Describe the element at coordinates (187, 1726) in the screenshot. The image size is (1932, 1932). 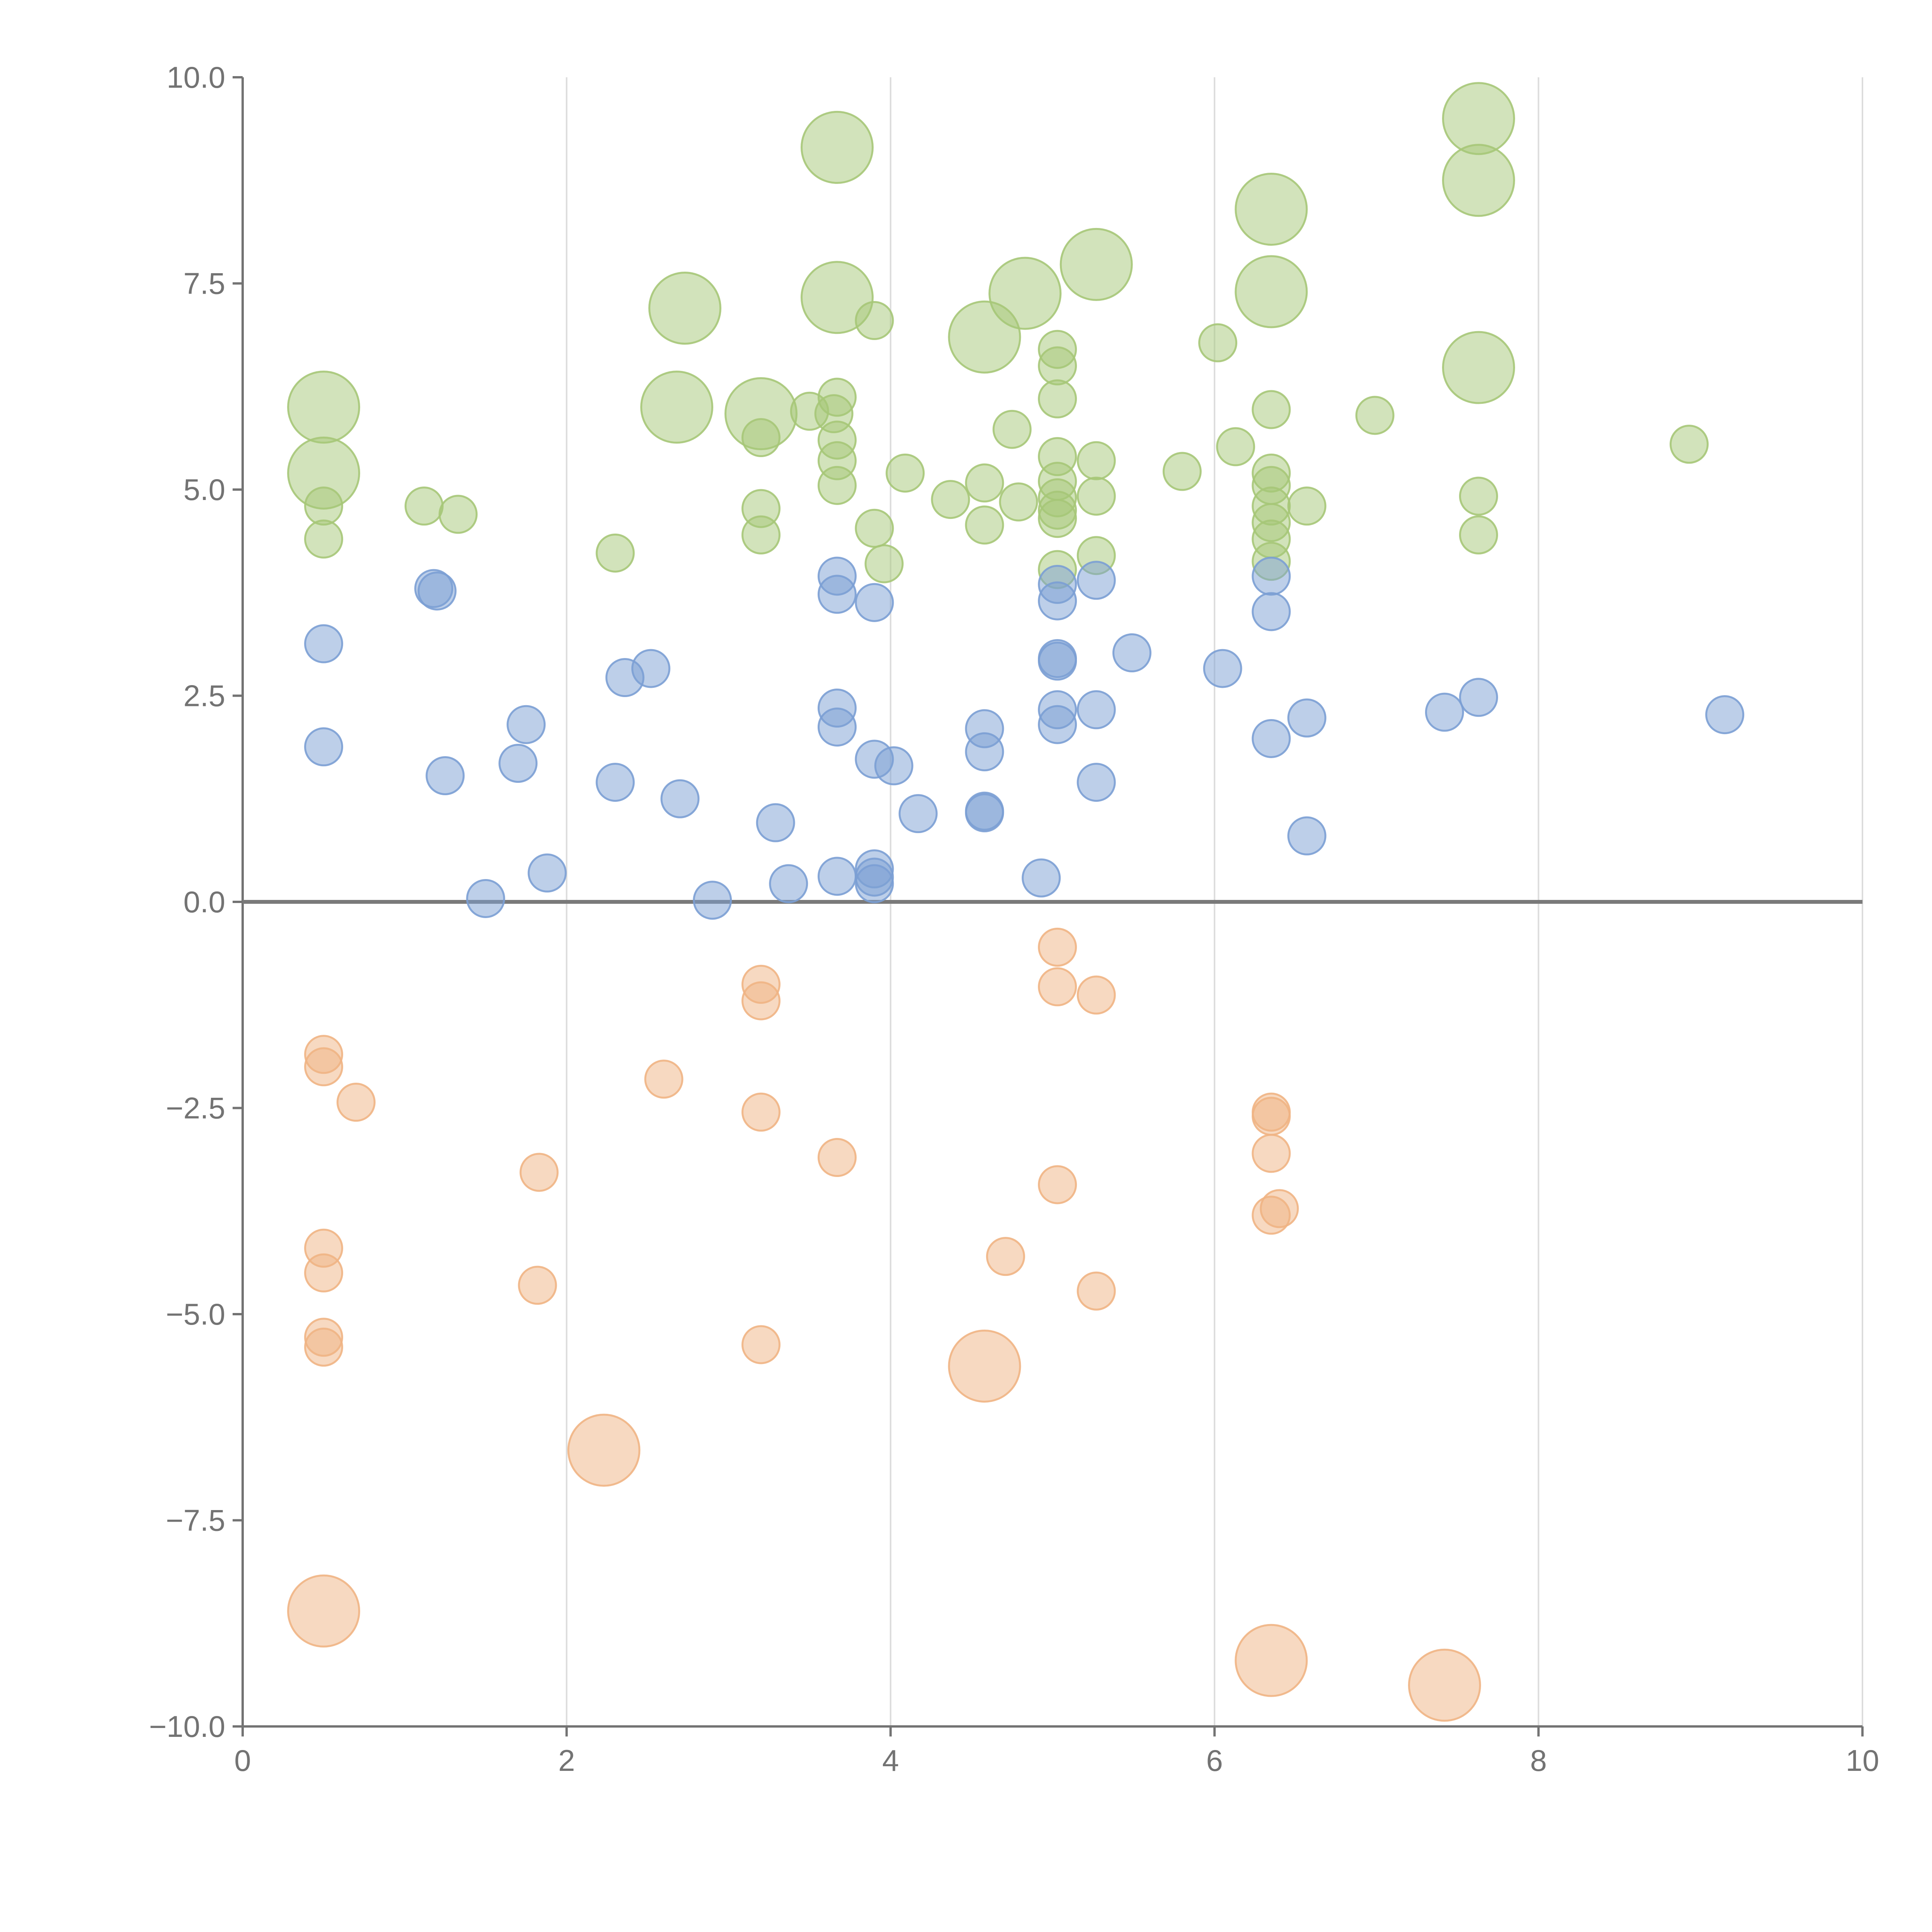
I see `y-tick-label: −10.0` at that location.